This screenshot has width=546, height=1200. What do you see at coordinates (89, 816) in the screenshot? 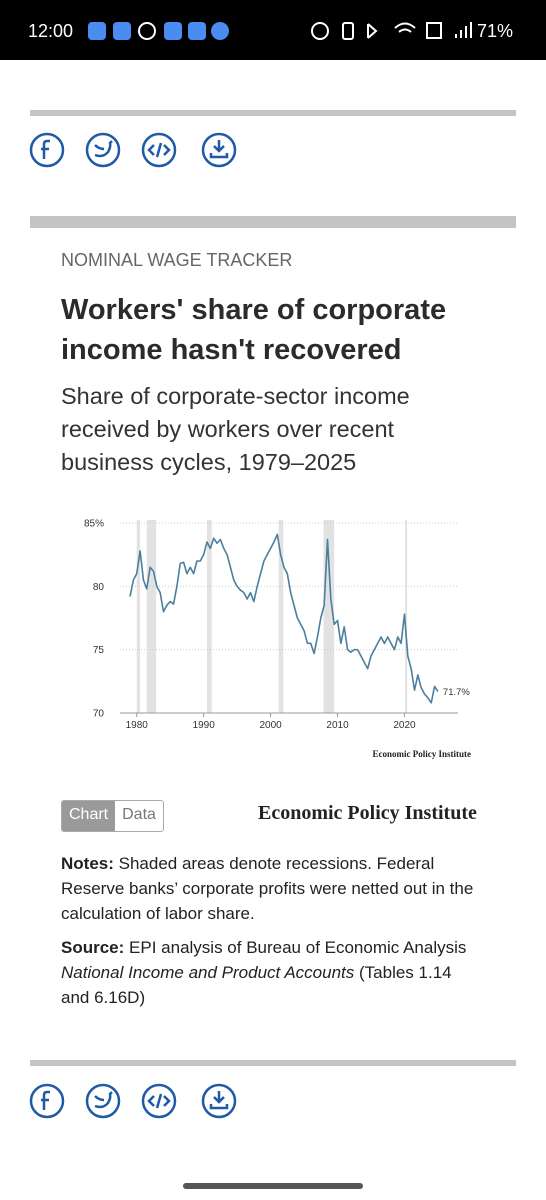
I see `chart-tab: Chart` at bounding box center [89, 816].